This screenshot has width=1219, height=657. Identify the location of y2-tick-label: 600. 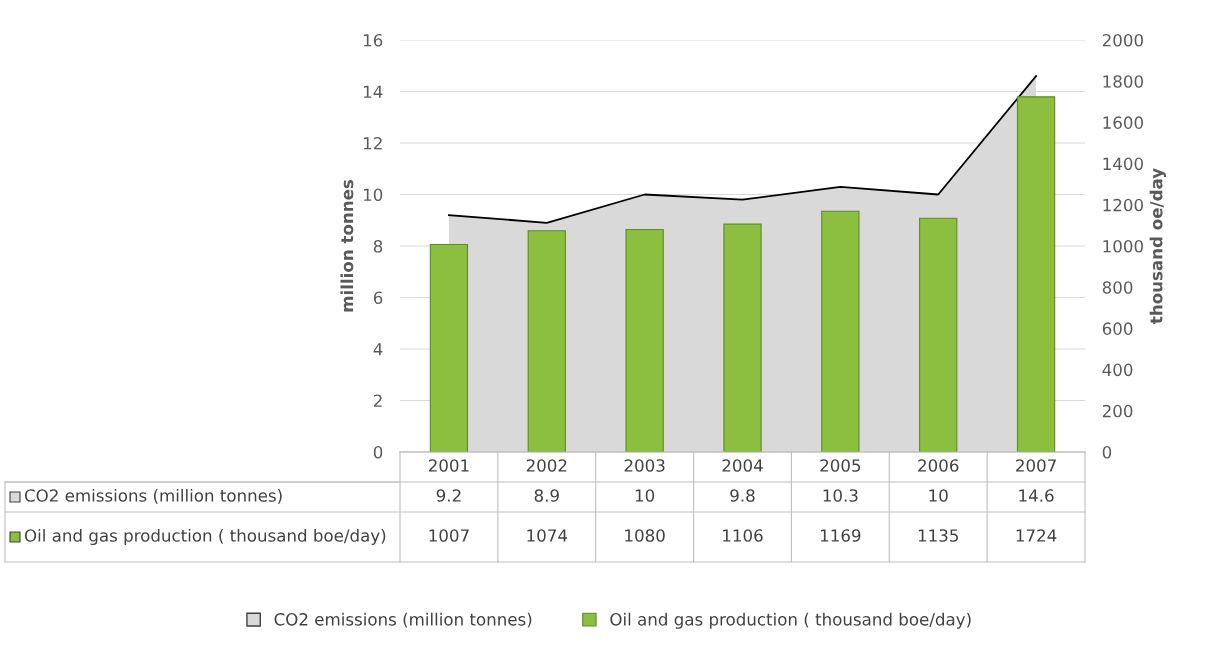
(1117, 328).